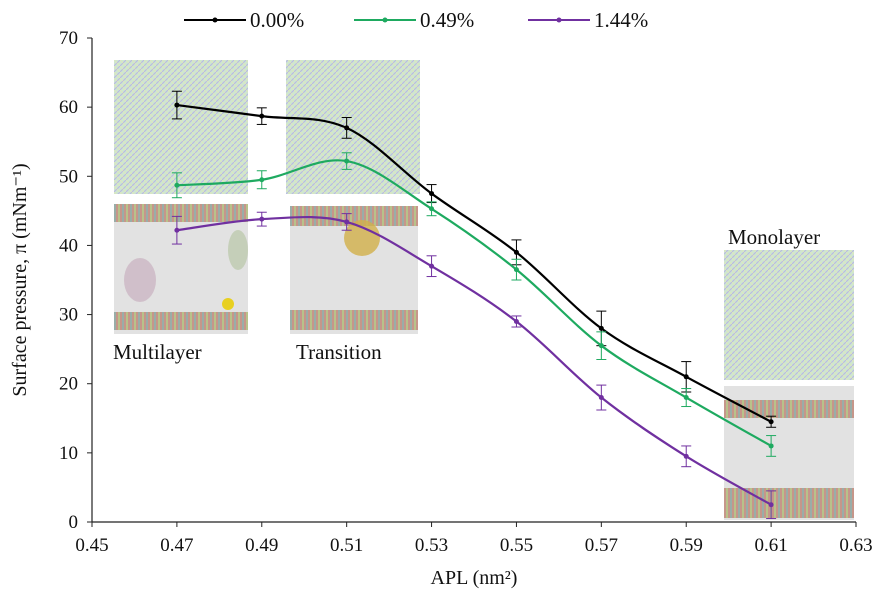  I want to click on y-tick-label: 10, so click(68, 453).